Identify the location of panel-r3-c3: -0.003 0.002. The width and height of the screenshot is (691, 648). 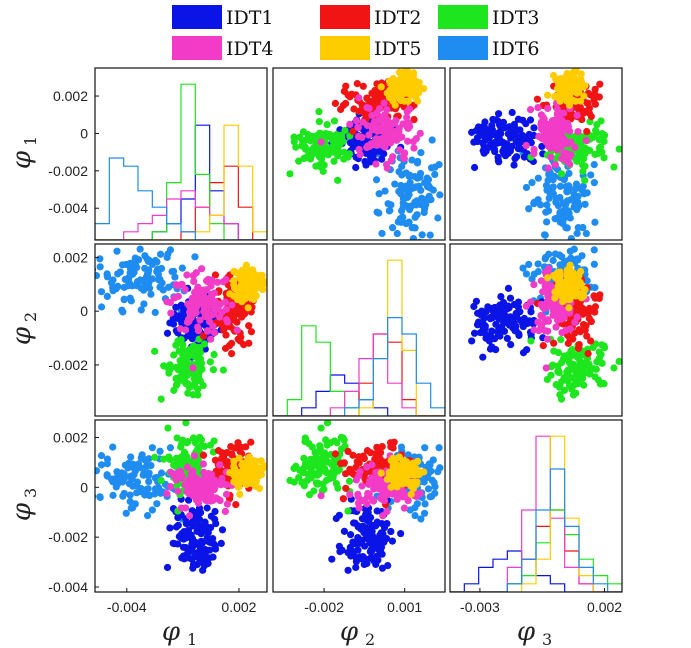
(536, 517).